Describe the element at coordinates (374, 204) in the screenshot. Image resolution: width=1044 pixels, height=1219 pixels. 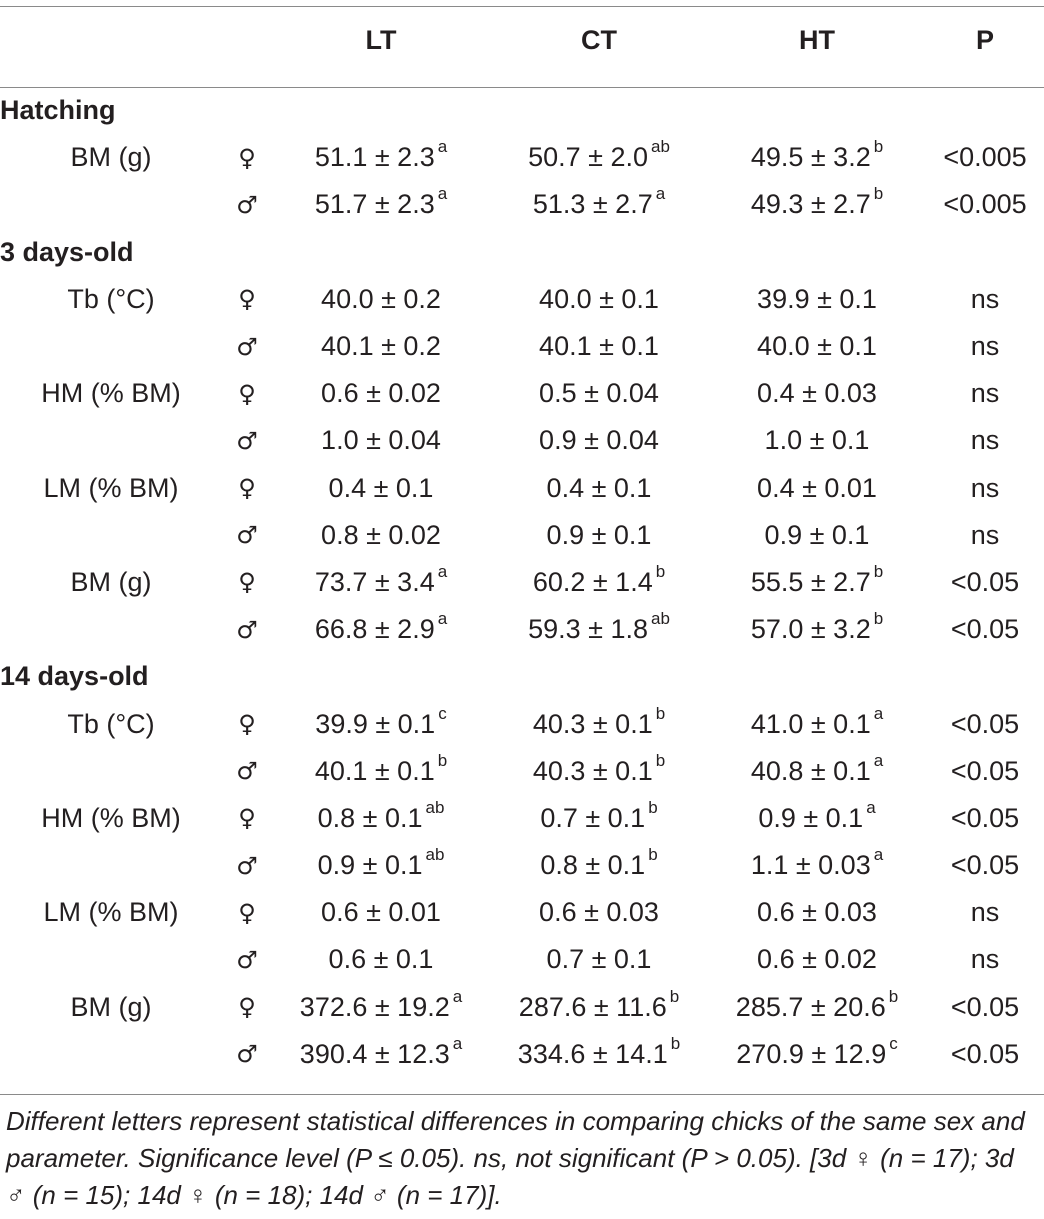
I see `lt-value: 51.7 ± 2.3` at that location.